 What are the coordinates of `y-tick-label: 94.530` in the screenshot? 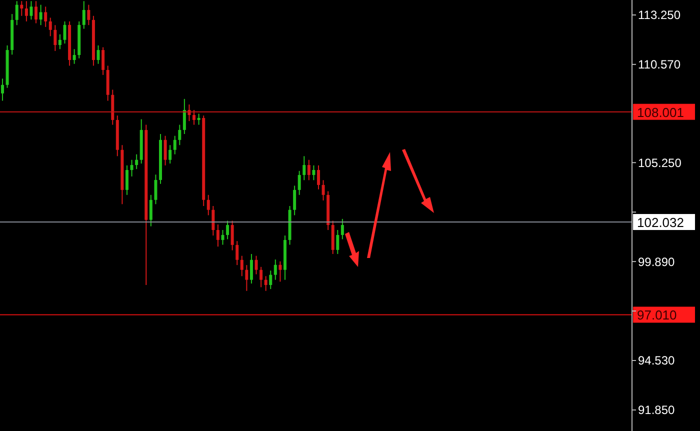 It's located at (657, 361).